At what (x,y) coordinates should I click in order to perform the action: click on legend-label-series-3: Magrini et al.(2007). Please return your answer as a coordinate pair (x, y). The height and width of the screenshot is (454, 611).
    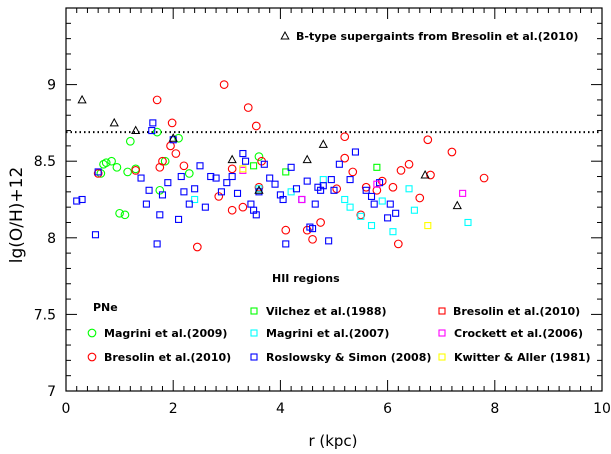
    Looking at the image, I should click on (327, 333).